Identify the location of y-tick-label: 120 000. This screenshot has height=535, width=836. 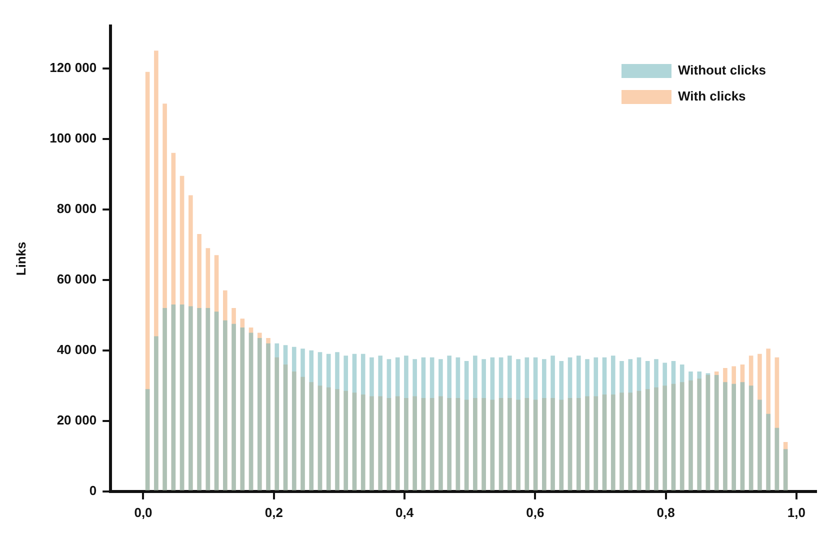
(73, 67).